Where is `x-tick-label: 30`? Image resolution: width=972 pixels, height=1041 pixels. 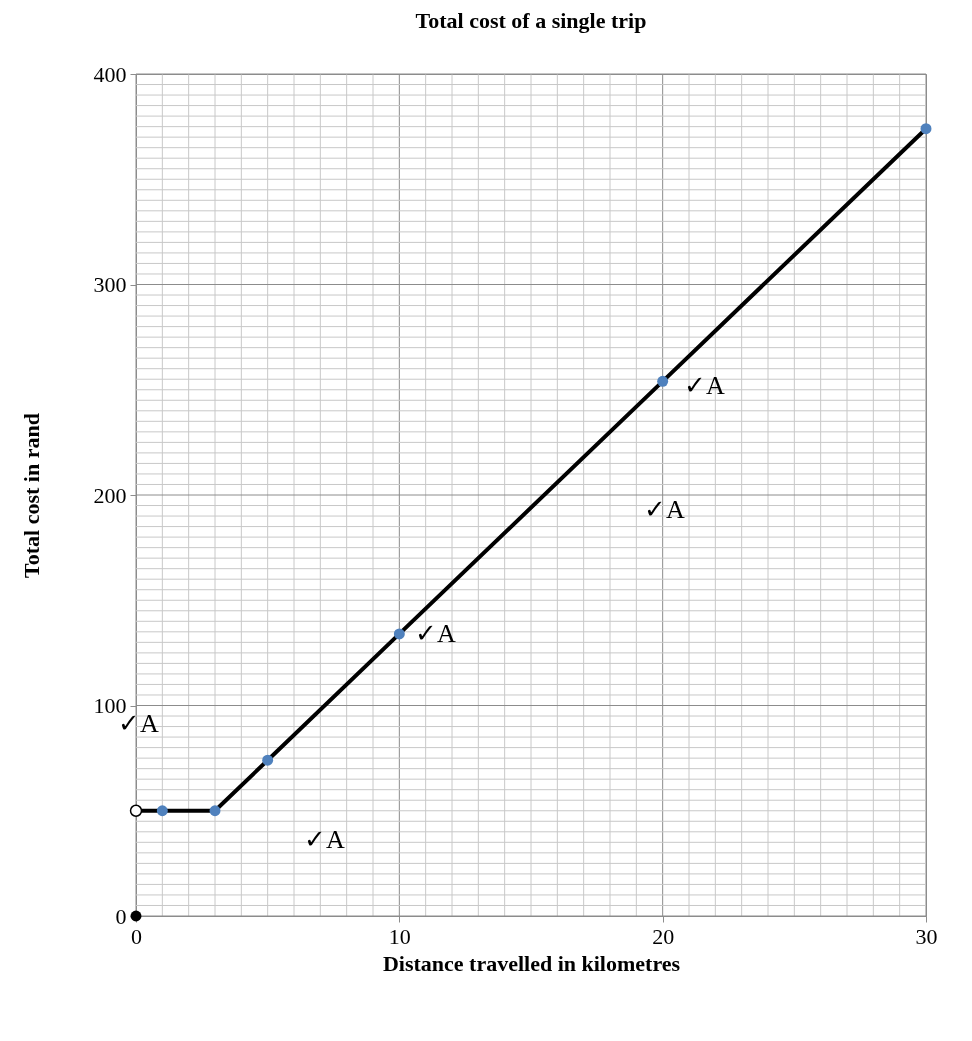
x-tick-label: 30 is located at coordinates (926, 936).